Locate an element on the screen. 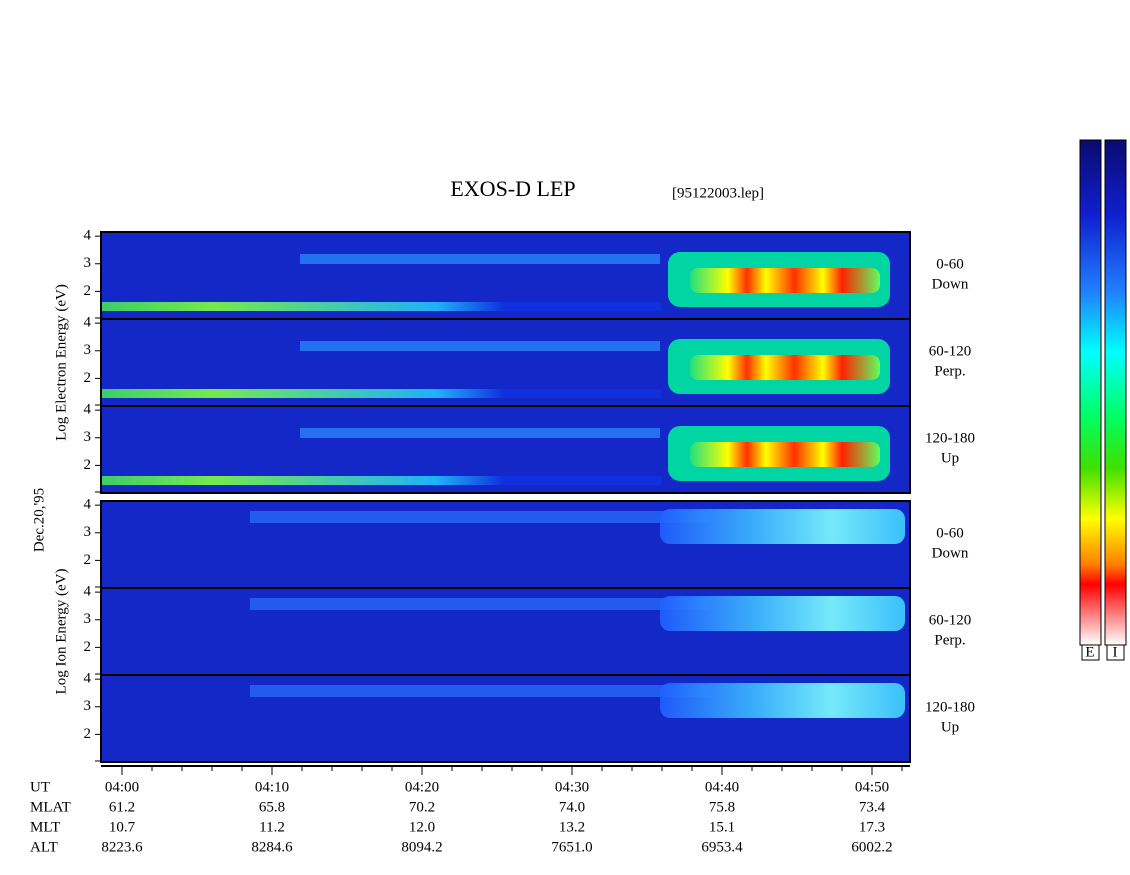  colorbar-label: E is located at coordinates (1089, 652).